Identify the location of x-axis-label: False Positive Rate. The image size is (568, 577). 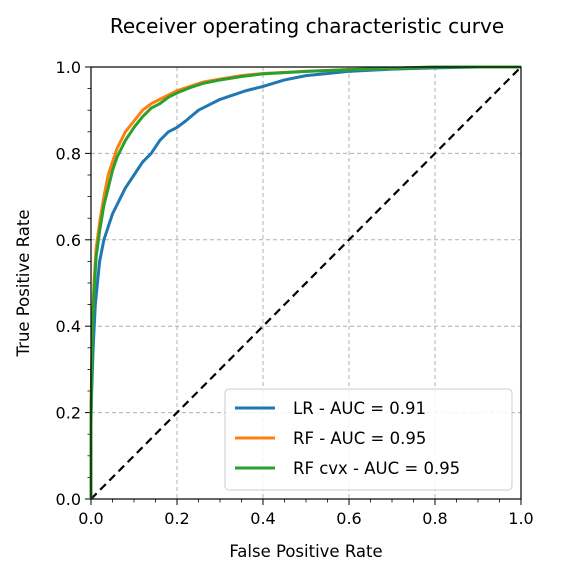
(305, 551).